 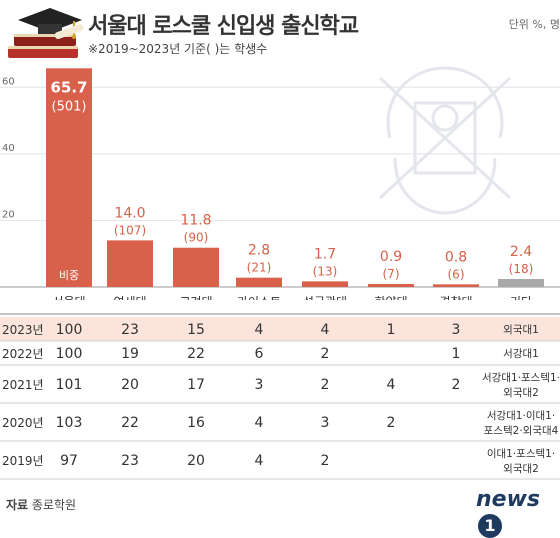 I want to click on count-label: (18), so click(x=521, y=269).